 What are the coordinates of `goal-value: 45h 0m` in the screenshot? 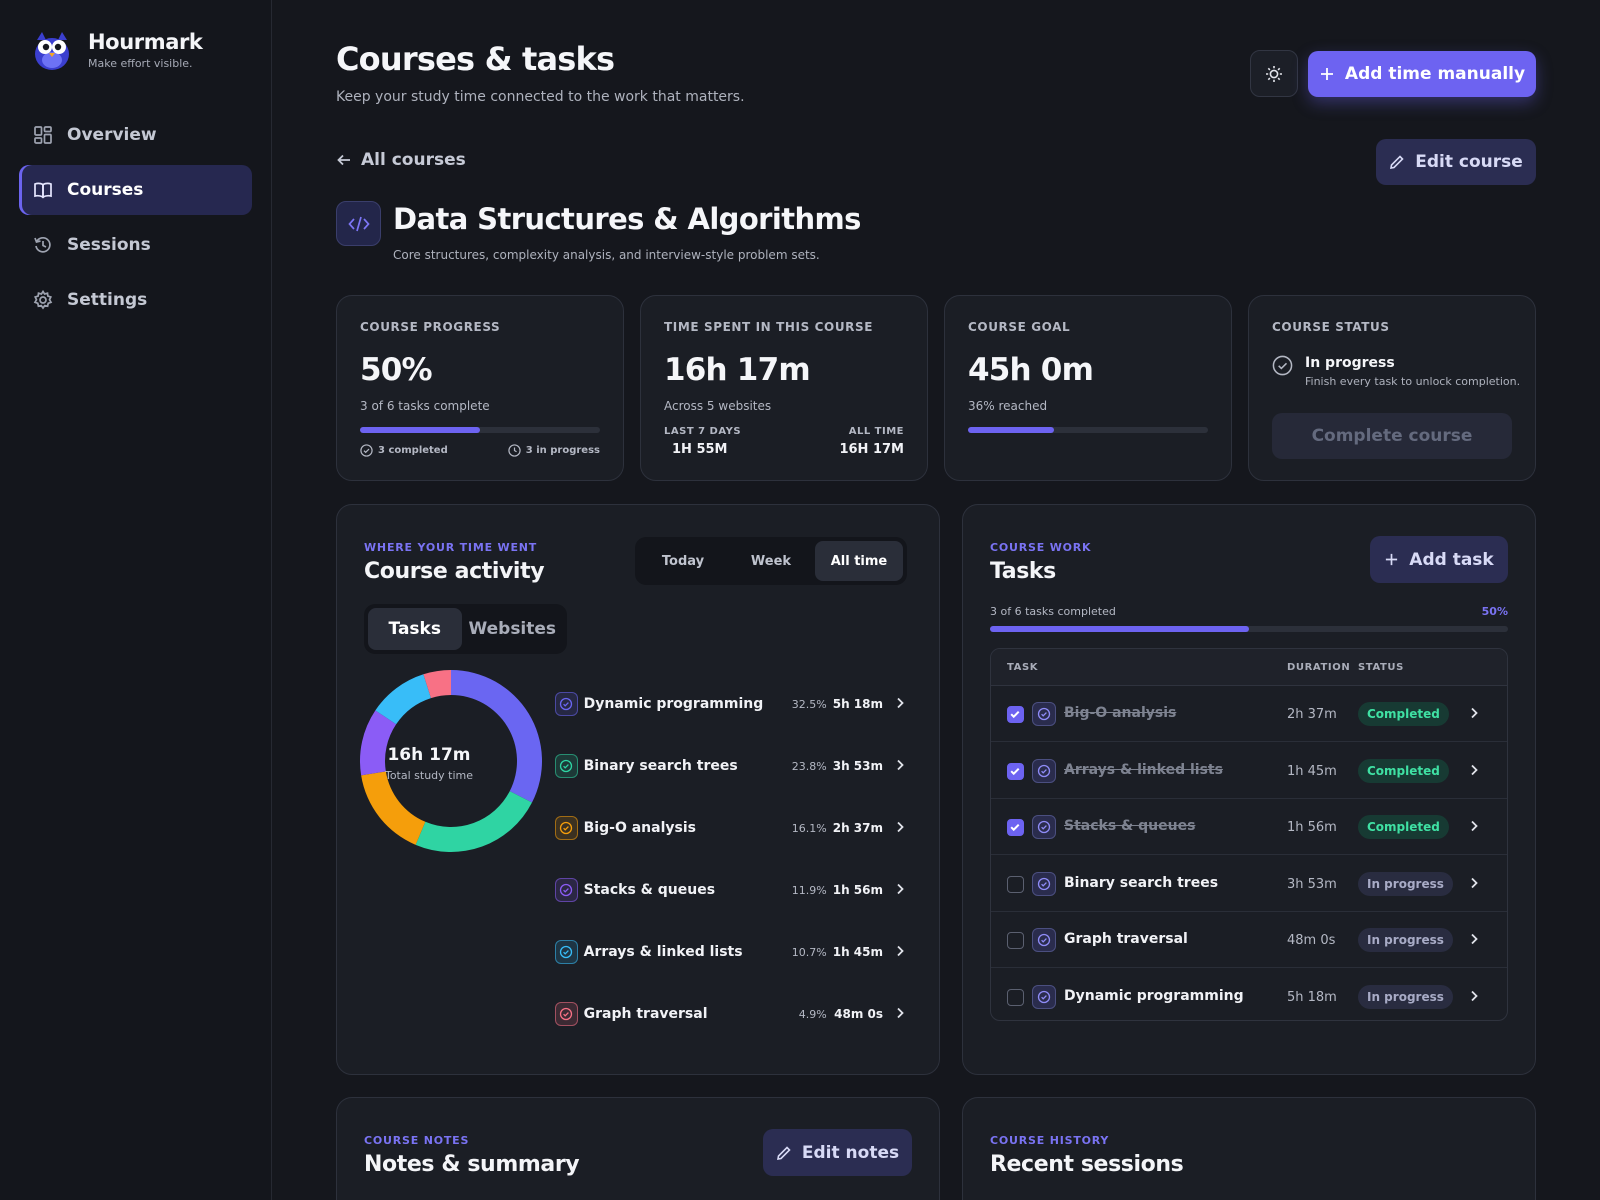 It's located at (1031, 370).